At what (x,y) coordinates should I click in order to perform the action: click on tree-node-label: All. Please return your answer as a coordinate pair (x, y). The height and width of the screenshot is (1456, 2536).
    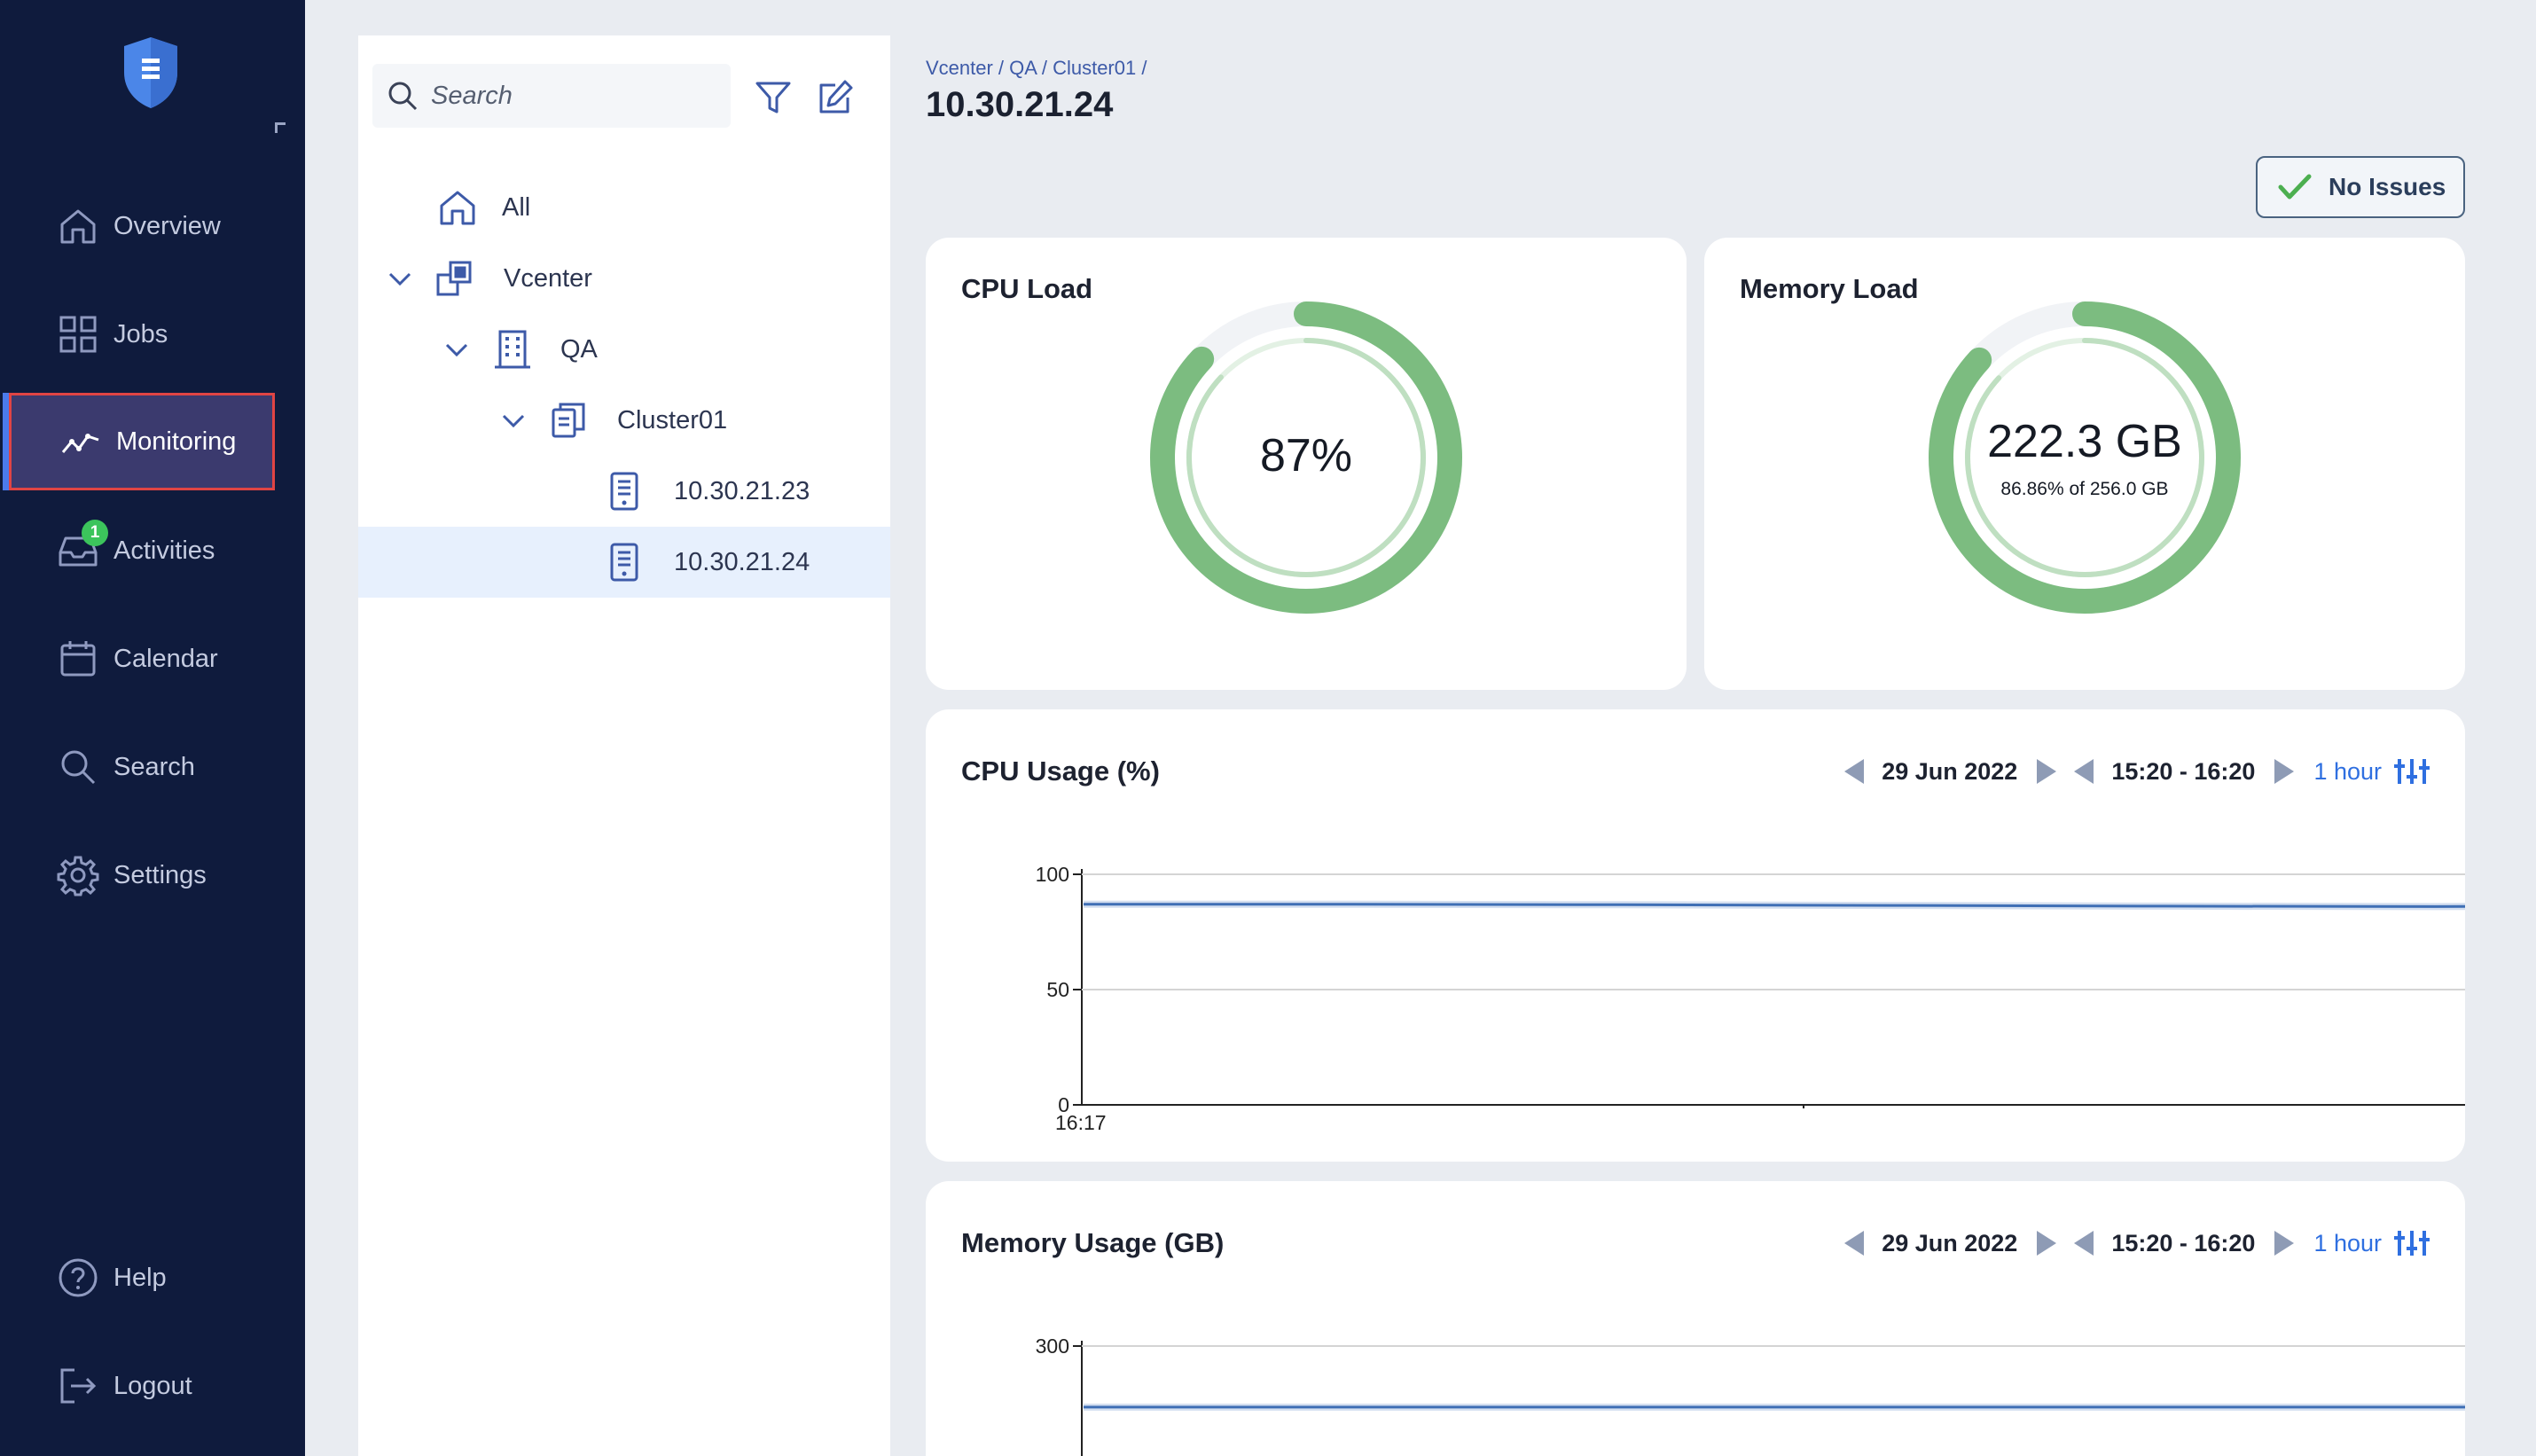
    Looking at the image, I should click on (517, 207).